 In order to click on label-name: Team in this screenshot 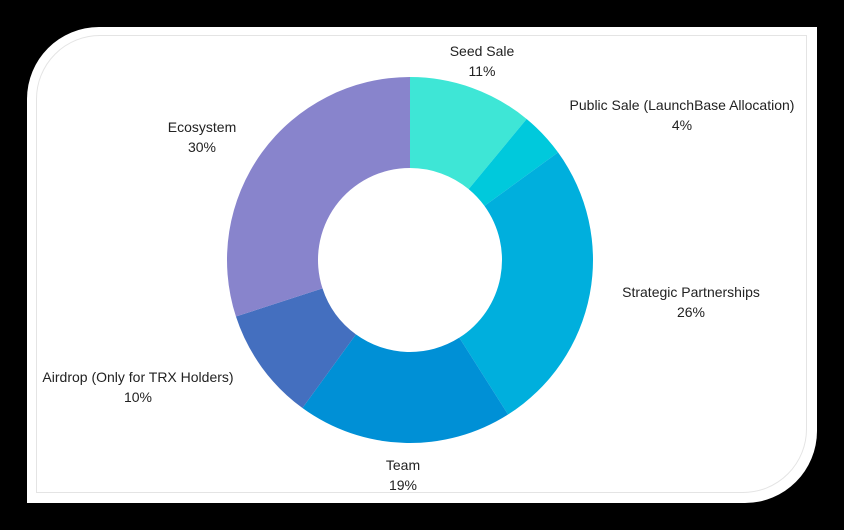, I will do `click(403, 465)`.